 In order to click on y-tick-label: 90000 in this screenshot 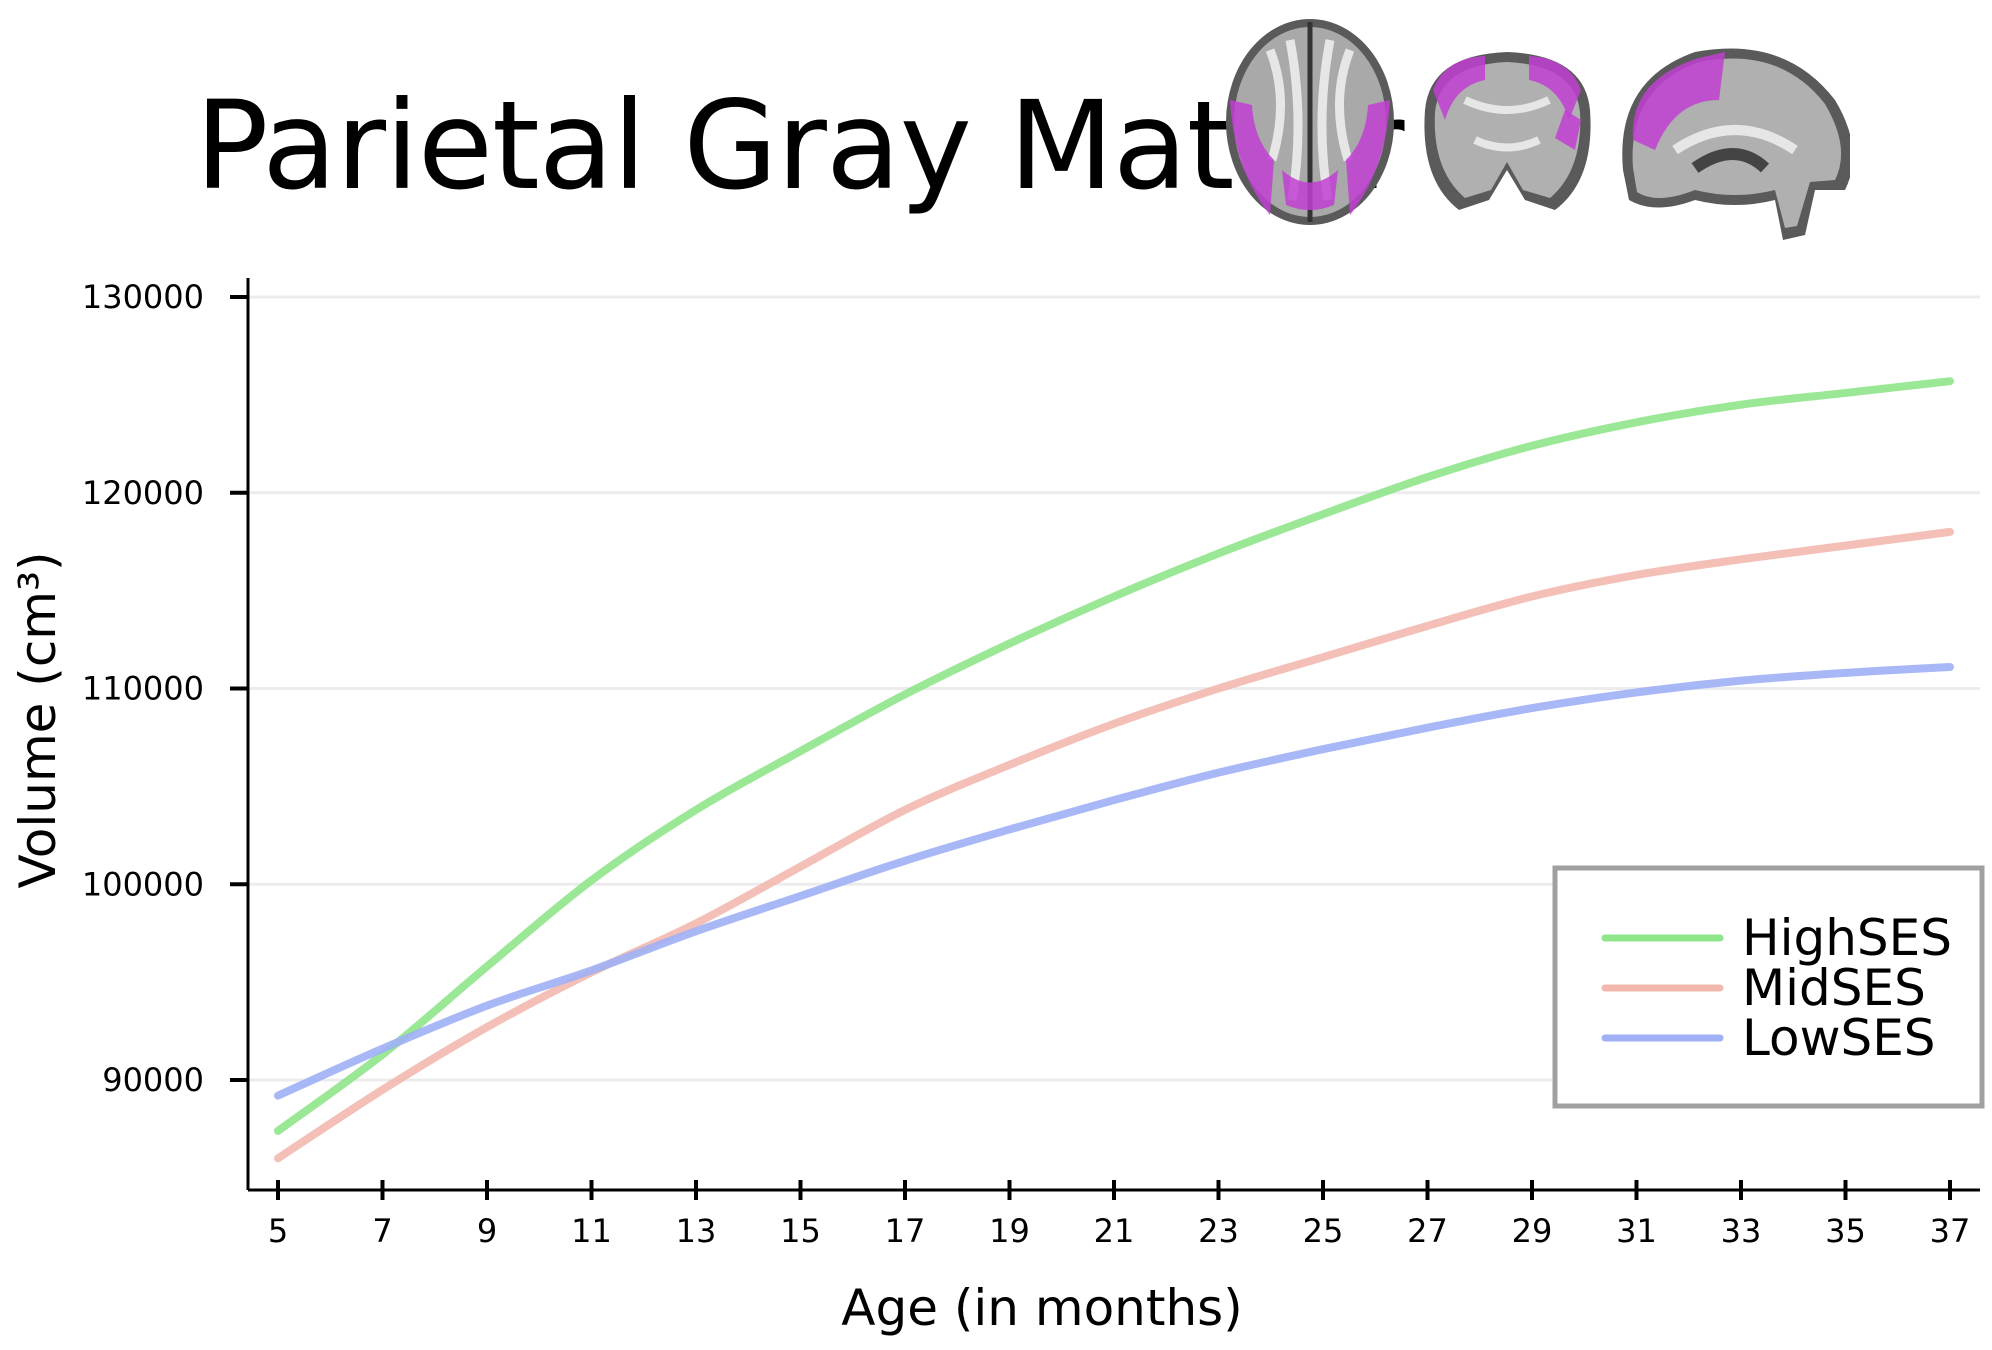, I will do `click(153, 1080)`.